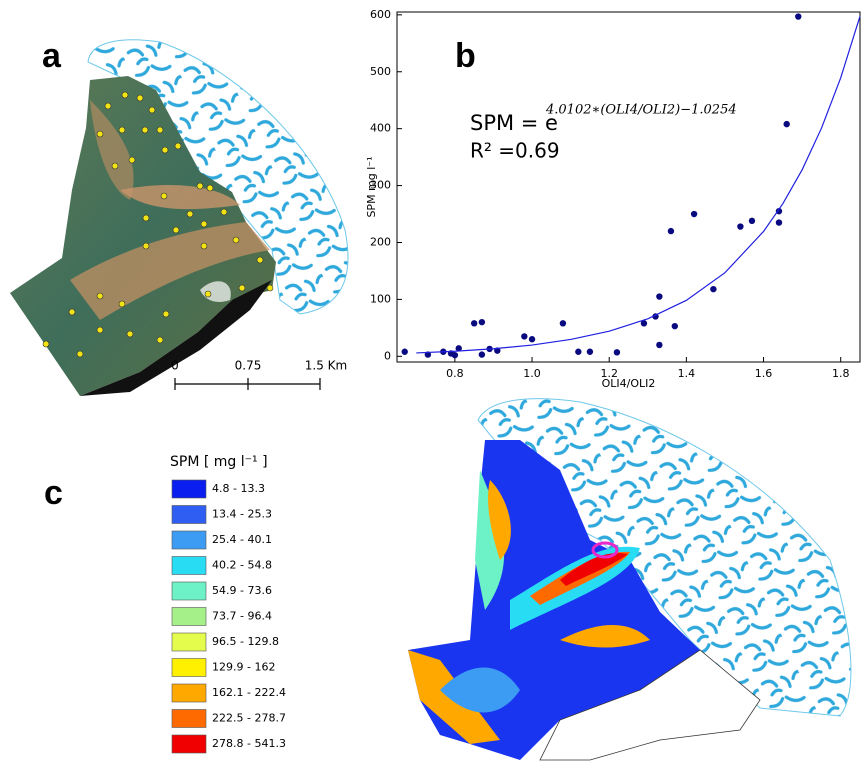 The width and height of the screenshot is (863, 761). Describe the element at coordinates (245, 641) in the screenshot. I see `legend-label: 96.5 - 129.8` at that location.